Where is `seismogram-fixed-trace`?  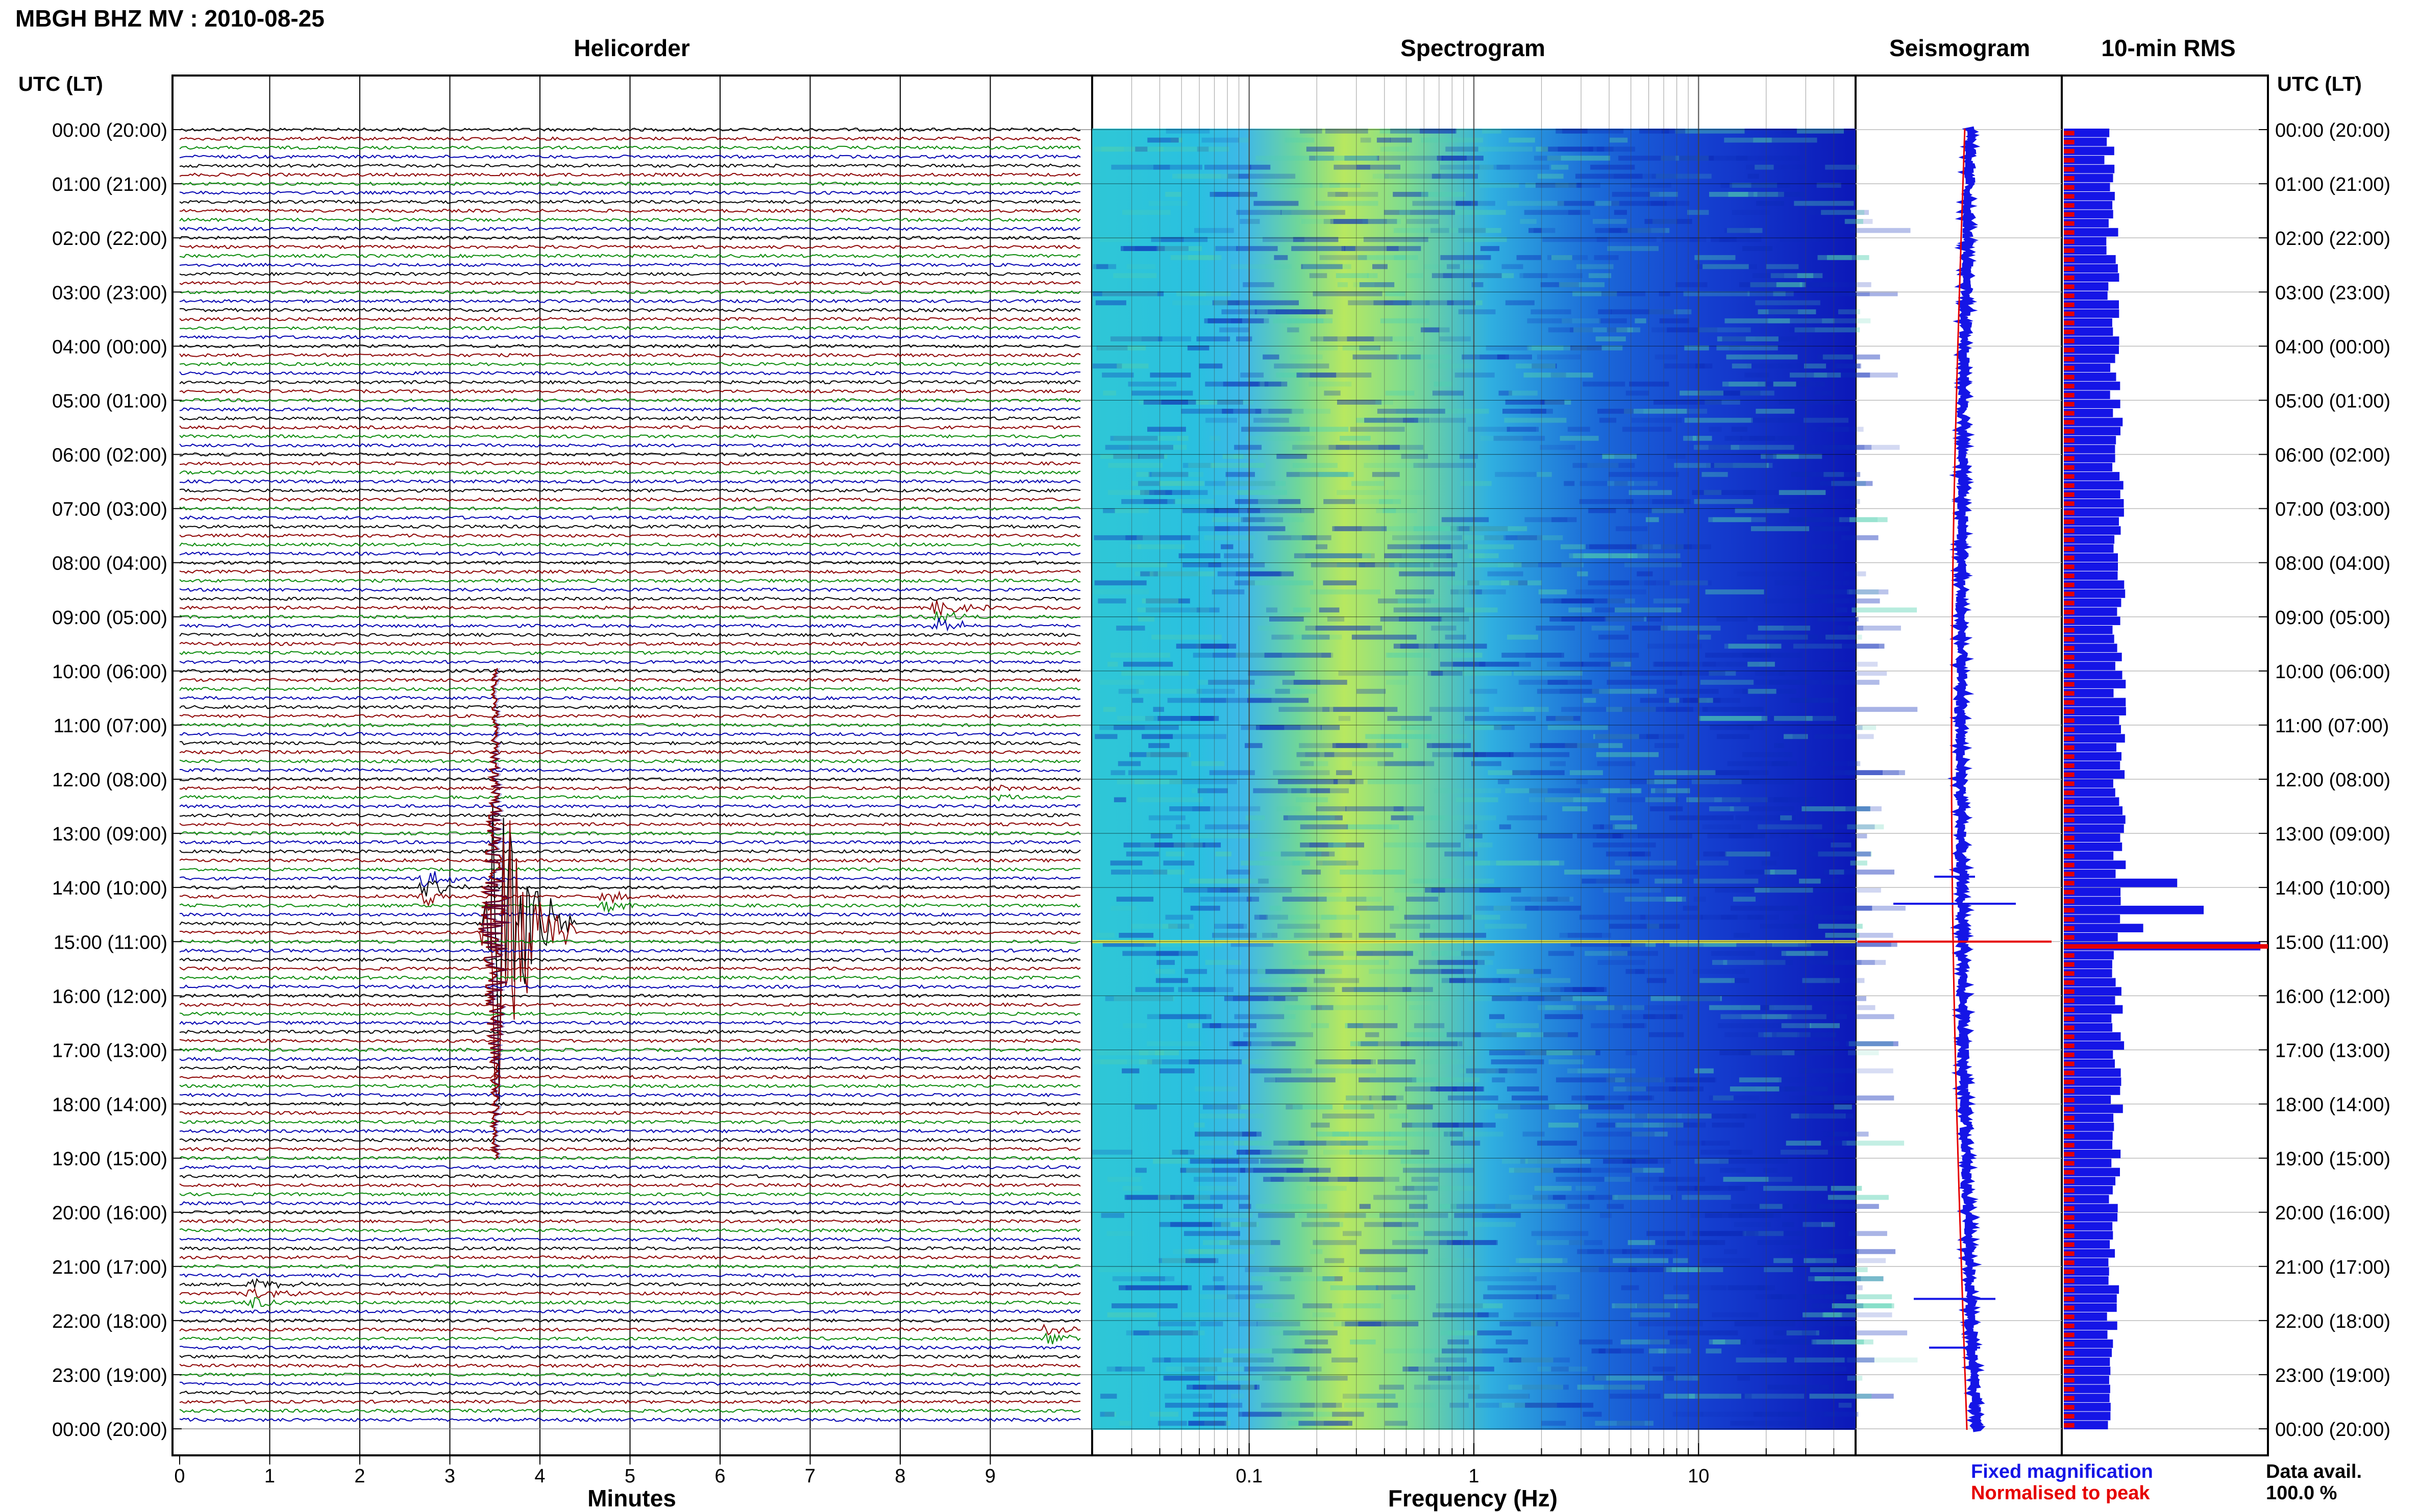
seismogram-fixed-trace is located at coordinates (1966, 779).